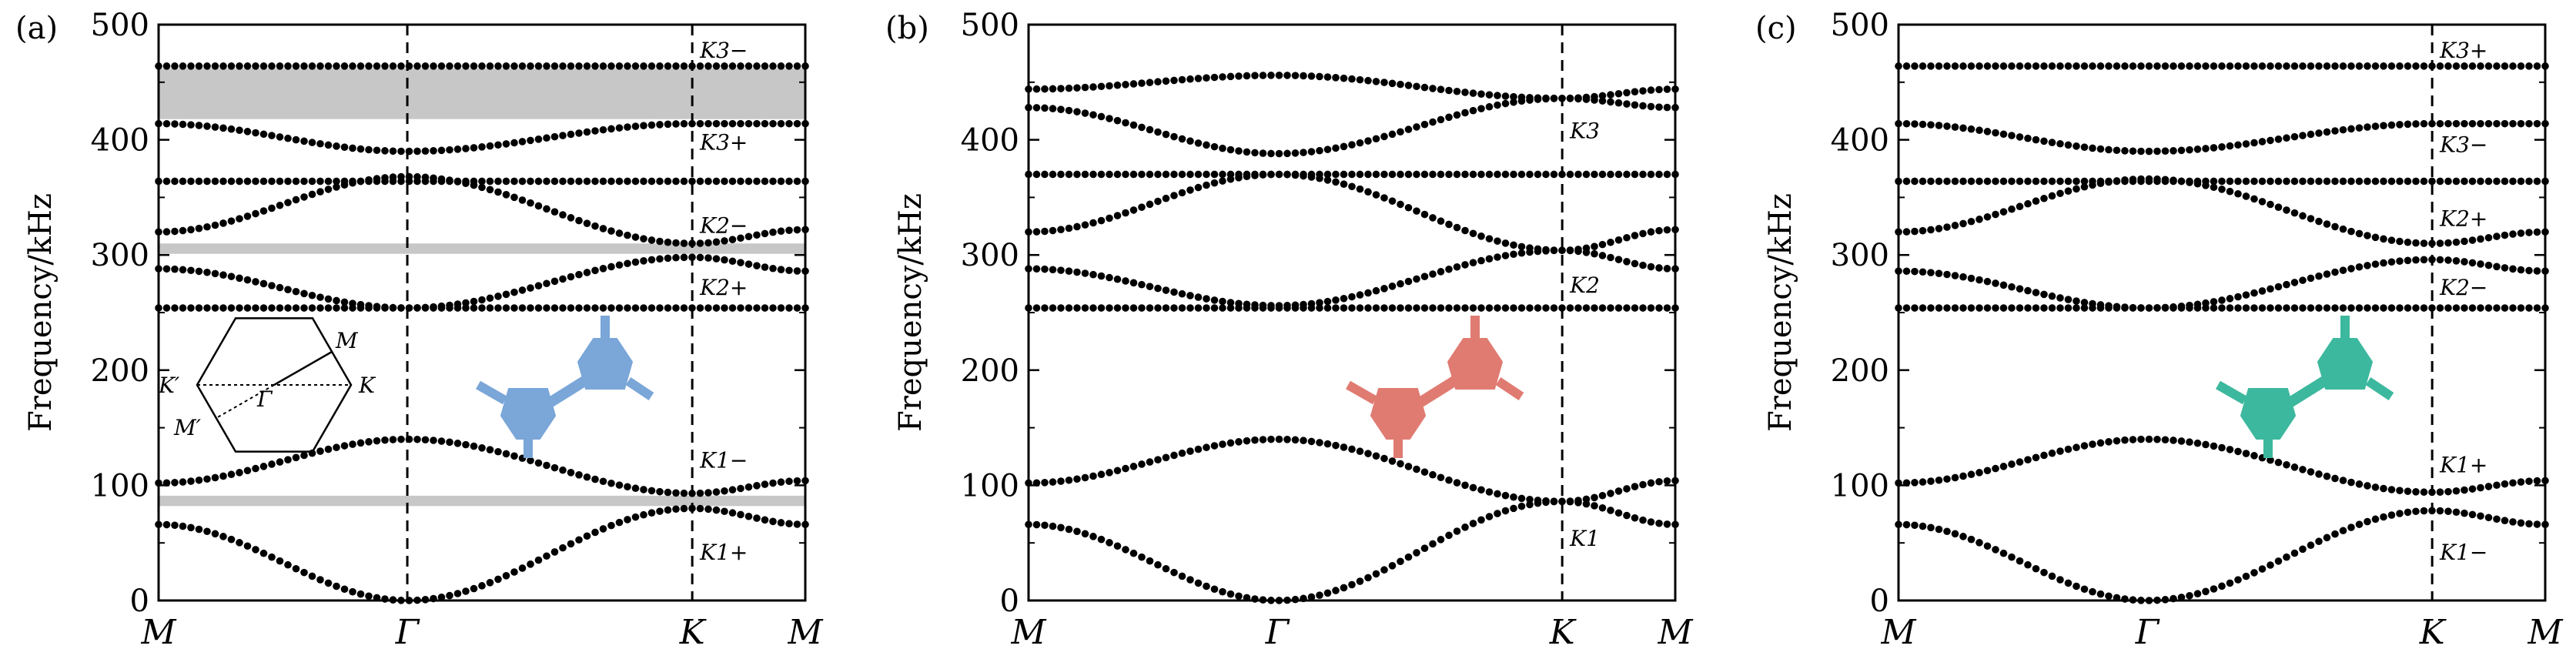  What do you see at coordinates (2147, 632) in the screenshot?
I see `x-tick-label: Γ` at bounding box center [2147, 632].